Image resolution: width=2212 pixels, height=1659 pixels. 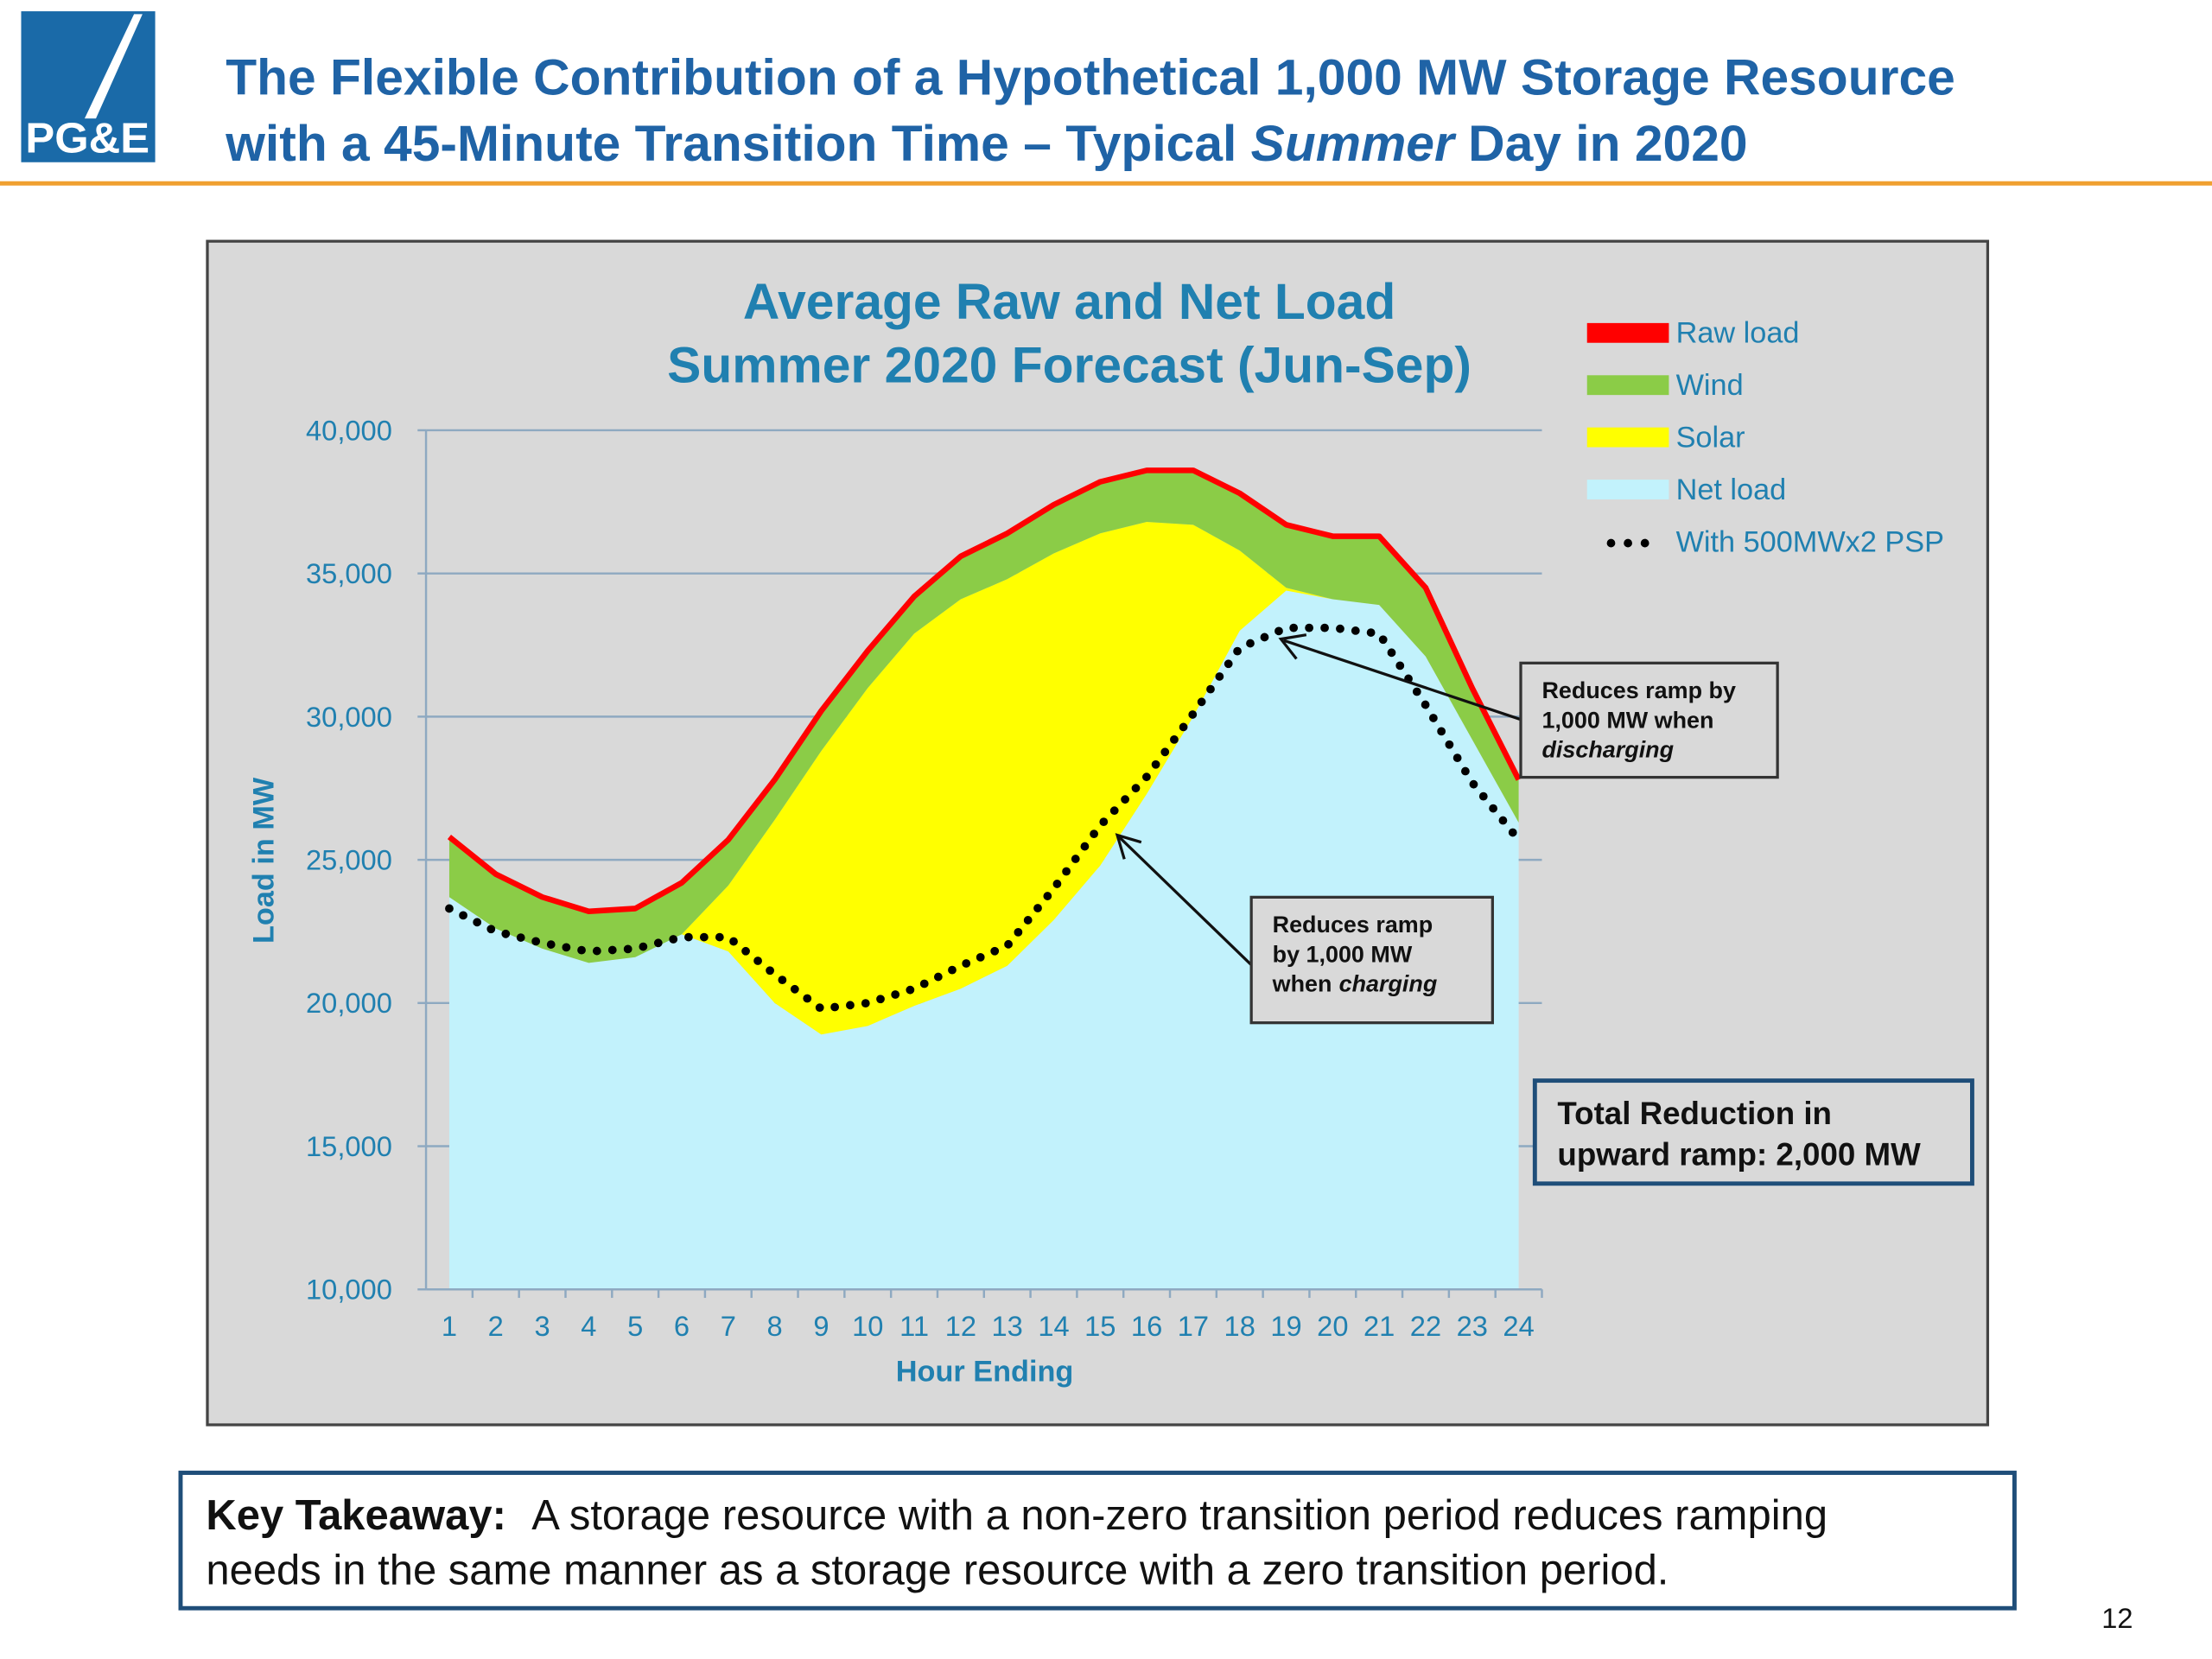 What do you see at coordinates (1239, 1326) in the screenshot?
I see `x-tick-label: 18` at bounding box center [1239, 1326].